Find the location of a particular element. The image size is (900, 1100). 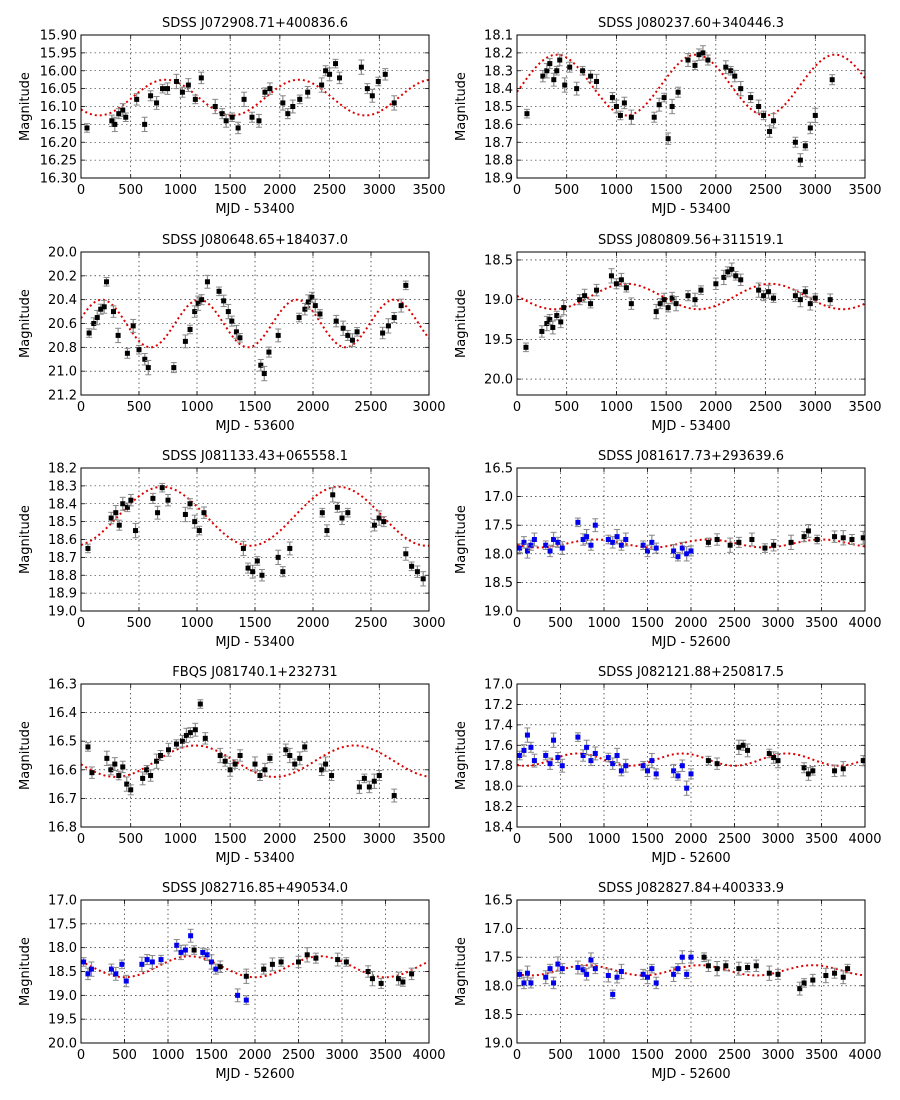

y-tick-label: 20.2 is located at coordinates (62, 276).